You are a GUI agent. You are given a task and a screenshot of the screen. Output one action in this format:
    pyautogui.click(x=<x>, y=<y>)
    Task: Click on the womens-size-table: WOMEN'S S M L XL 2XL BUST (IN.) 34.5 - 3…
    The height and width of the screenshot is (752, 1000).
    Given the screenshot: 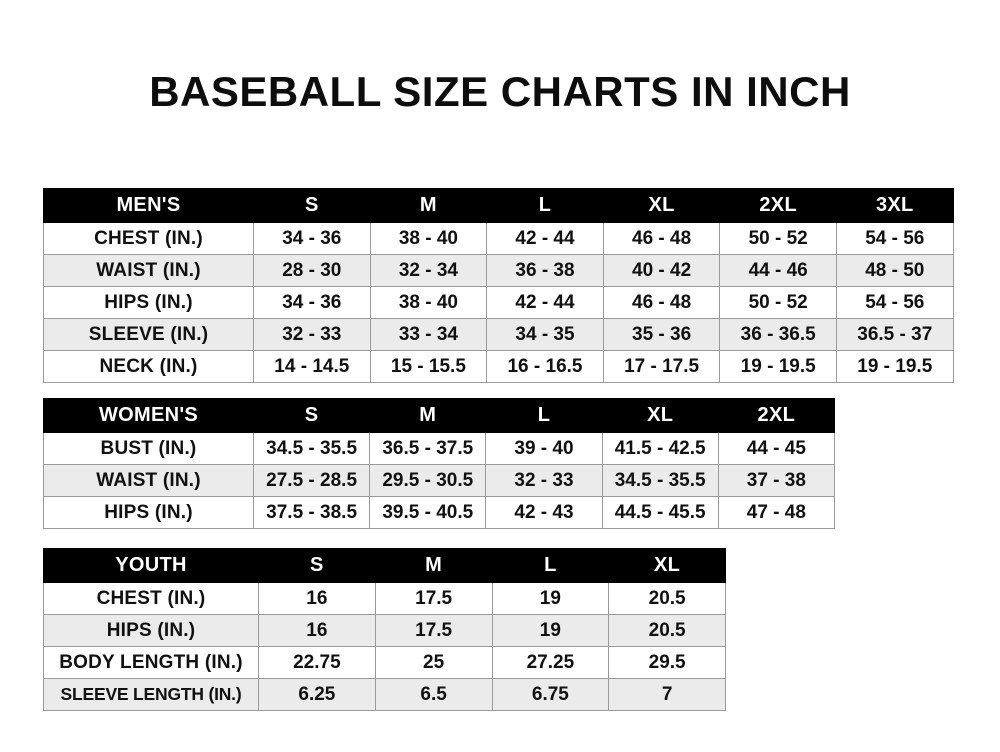 What is the action you would take?
    pyautogui.click(x=439, y=463)
    